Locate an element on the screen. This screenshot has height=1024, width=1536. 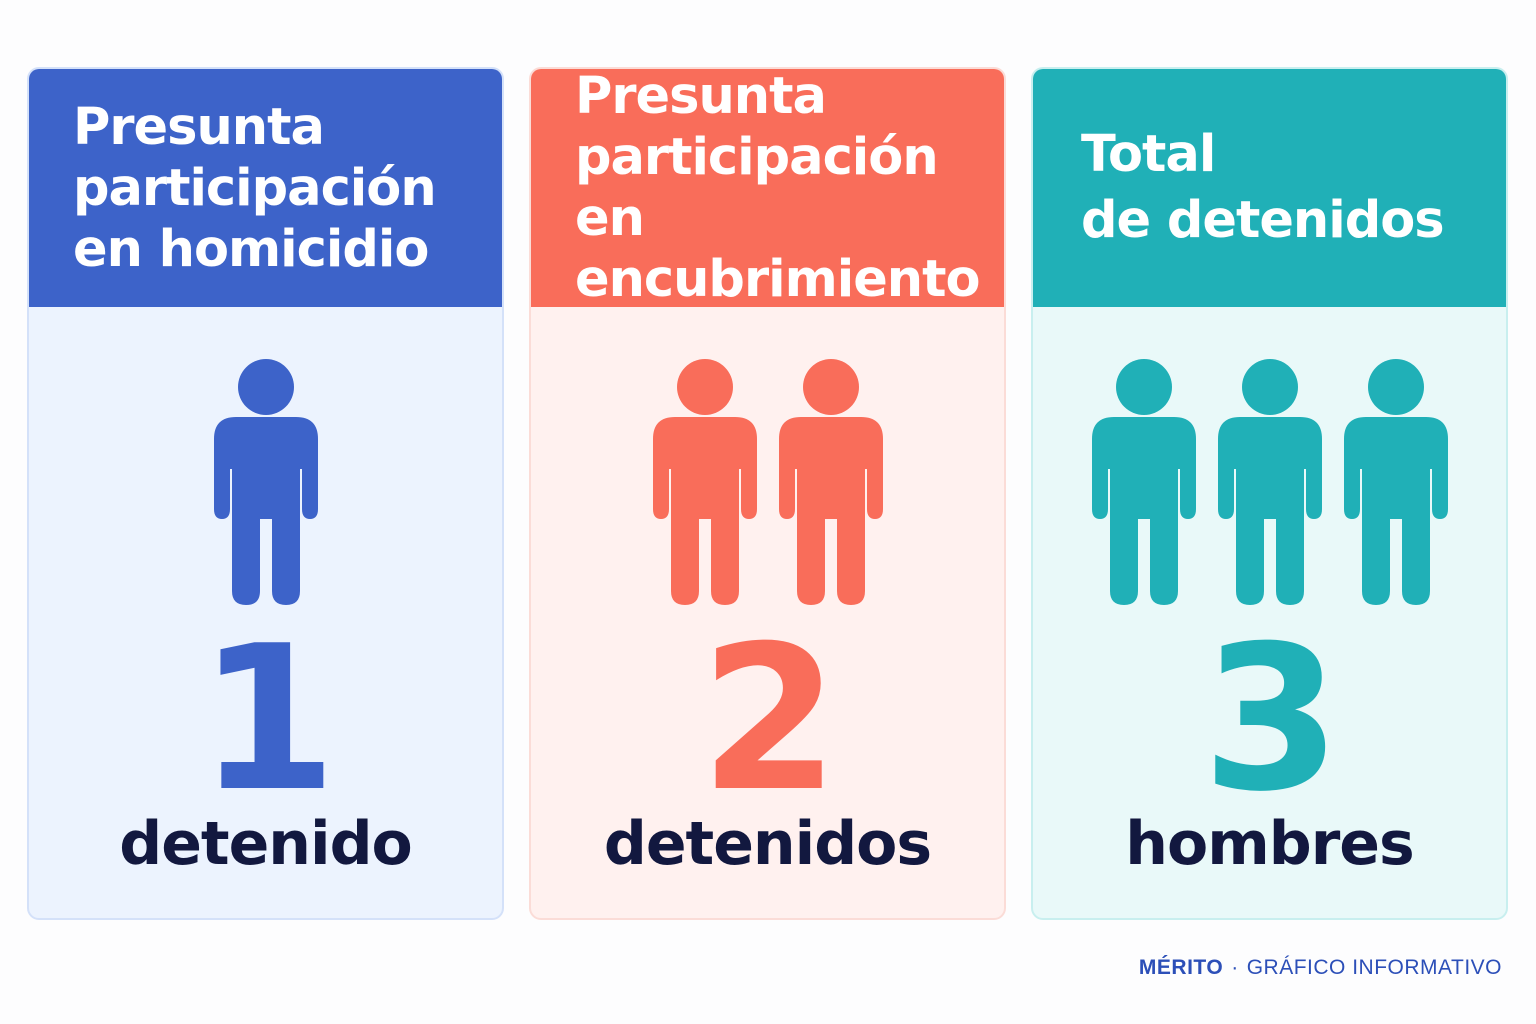
footer-label: GRÁFICO INFORMATIVO is located at coordinates (1374, 967).